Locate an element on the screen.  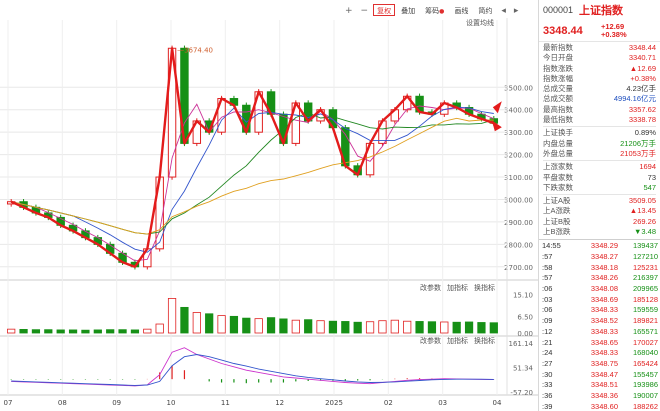
tick-price: 3348.18 is located at coordinates (604, 267).